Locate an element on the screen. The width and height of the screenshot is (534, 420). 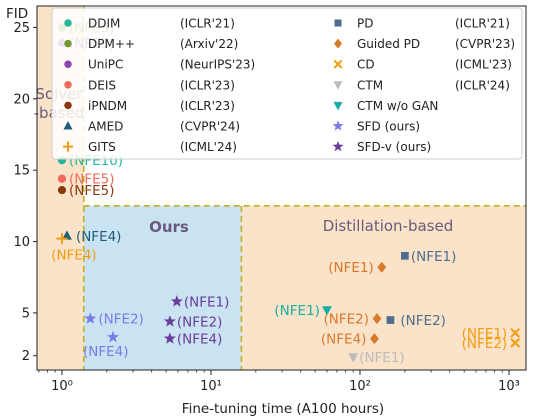
legend-name-cd-icml-23: CD is located at coordinates (366, 65).